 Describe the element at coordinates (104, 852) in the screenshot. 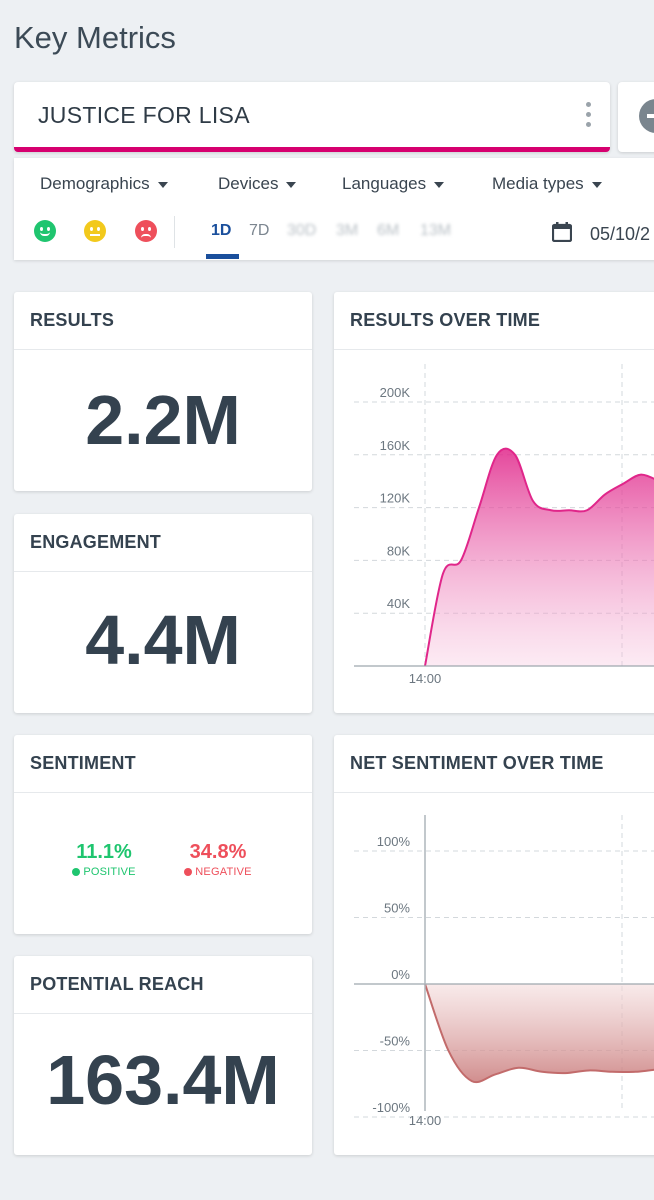

I see `positive-sentiment-value: 11.1%` at that location.